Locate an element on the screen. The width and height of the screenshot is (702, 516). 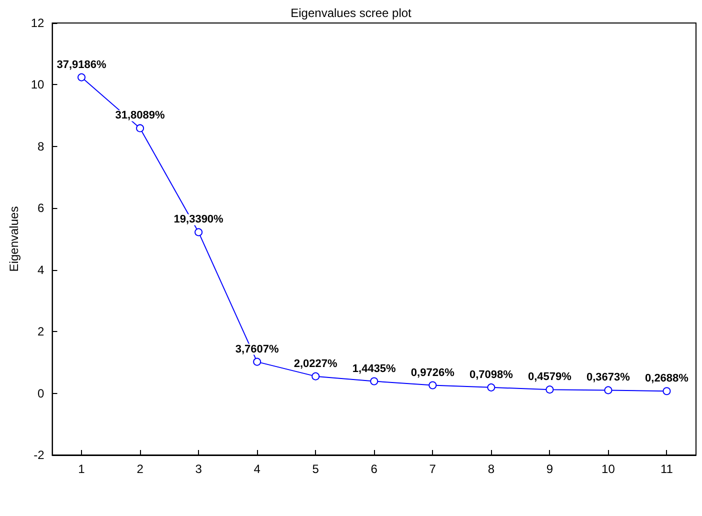
annotation: 0,4579% is located at coordinates (550, 377).